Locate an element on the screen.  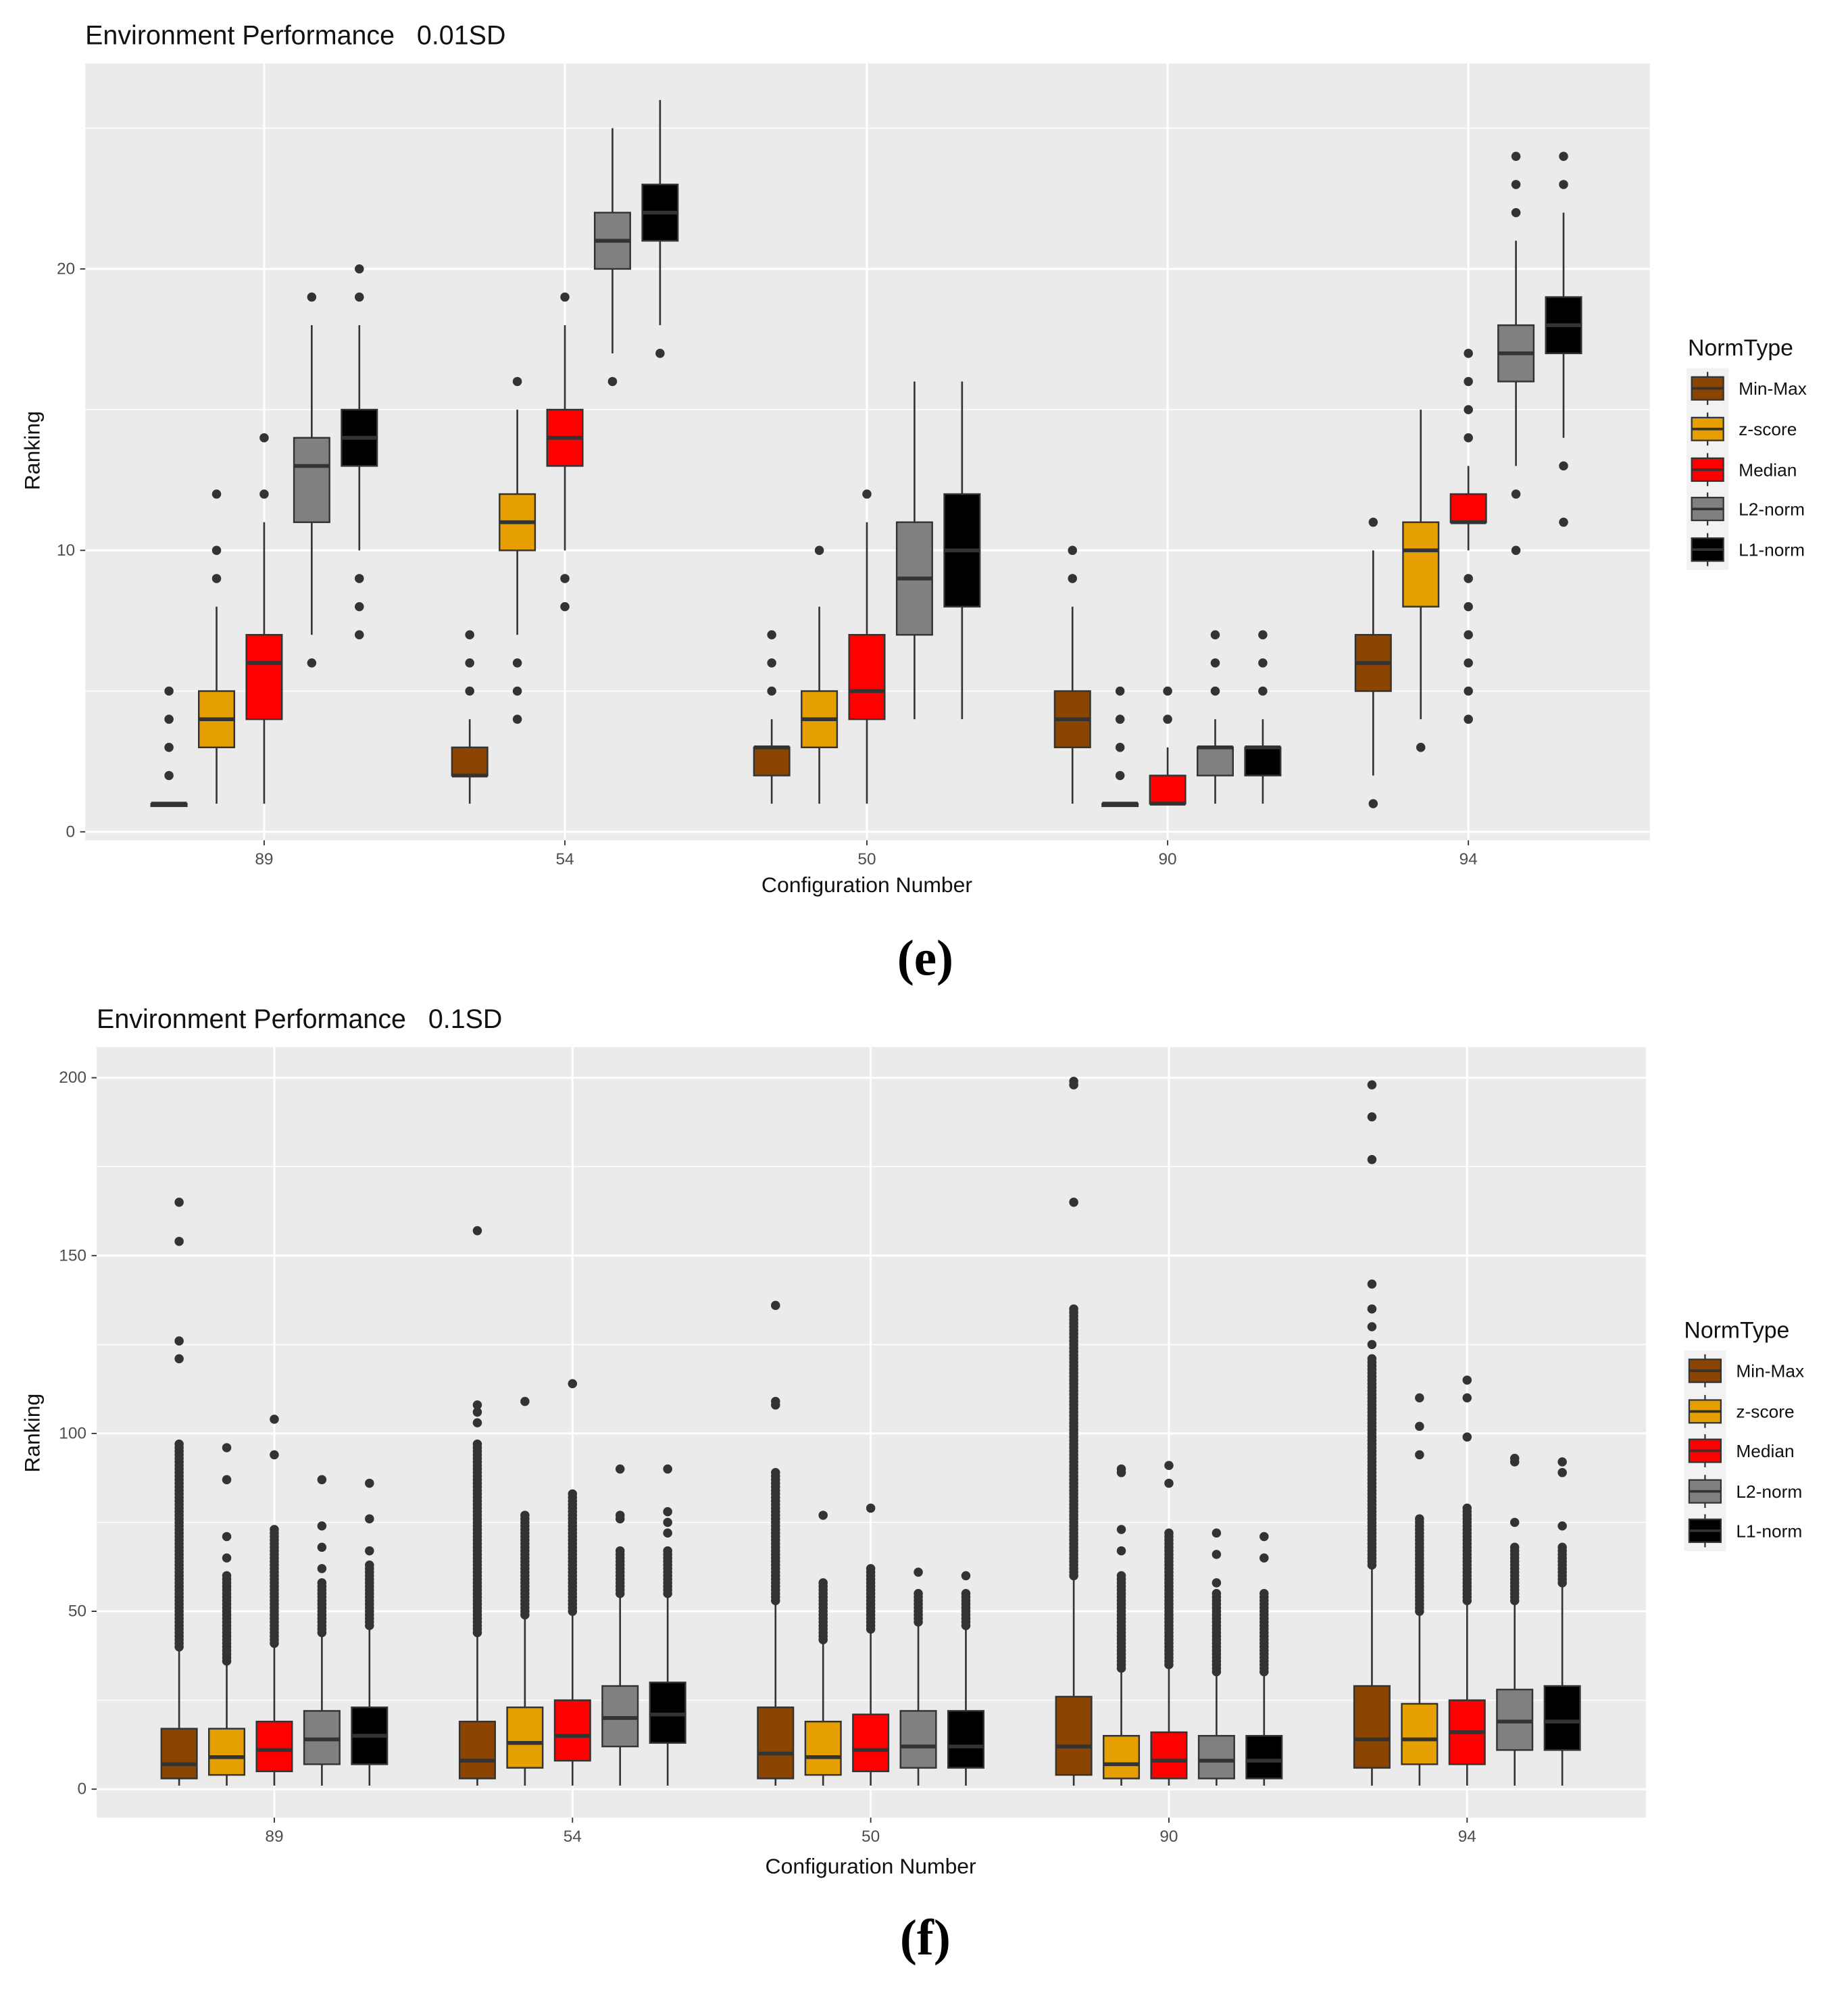
y-tick-label: 0 is located at coordinates (82, 1789).